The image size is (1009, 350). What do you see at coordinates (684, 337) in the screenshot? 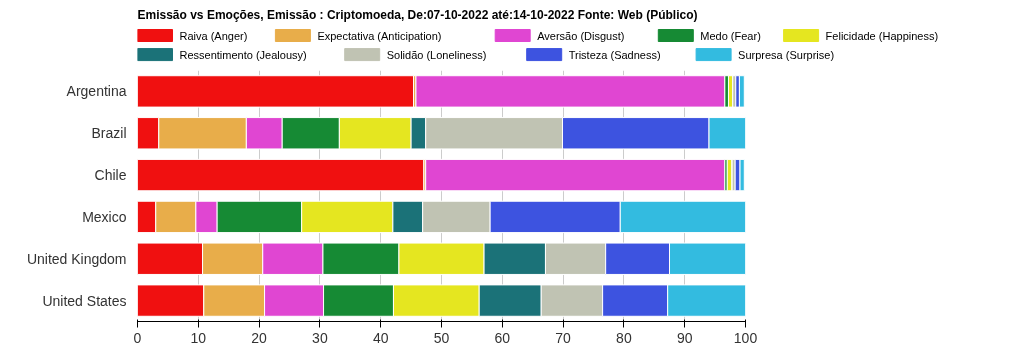
I see `x-tick-label: 90` at bounding box center [684, 337].